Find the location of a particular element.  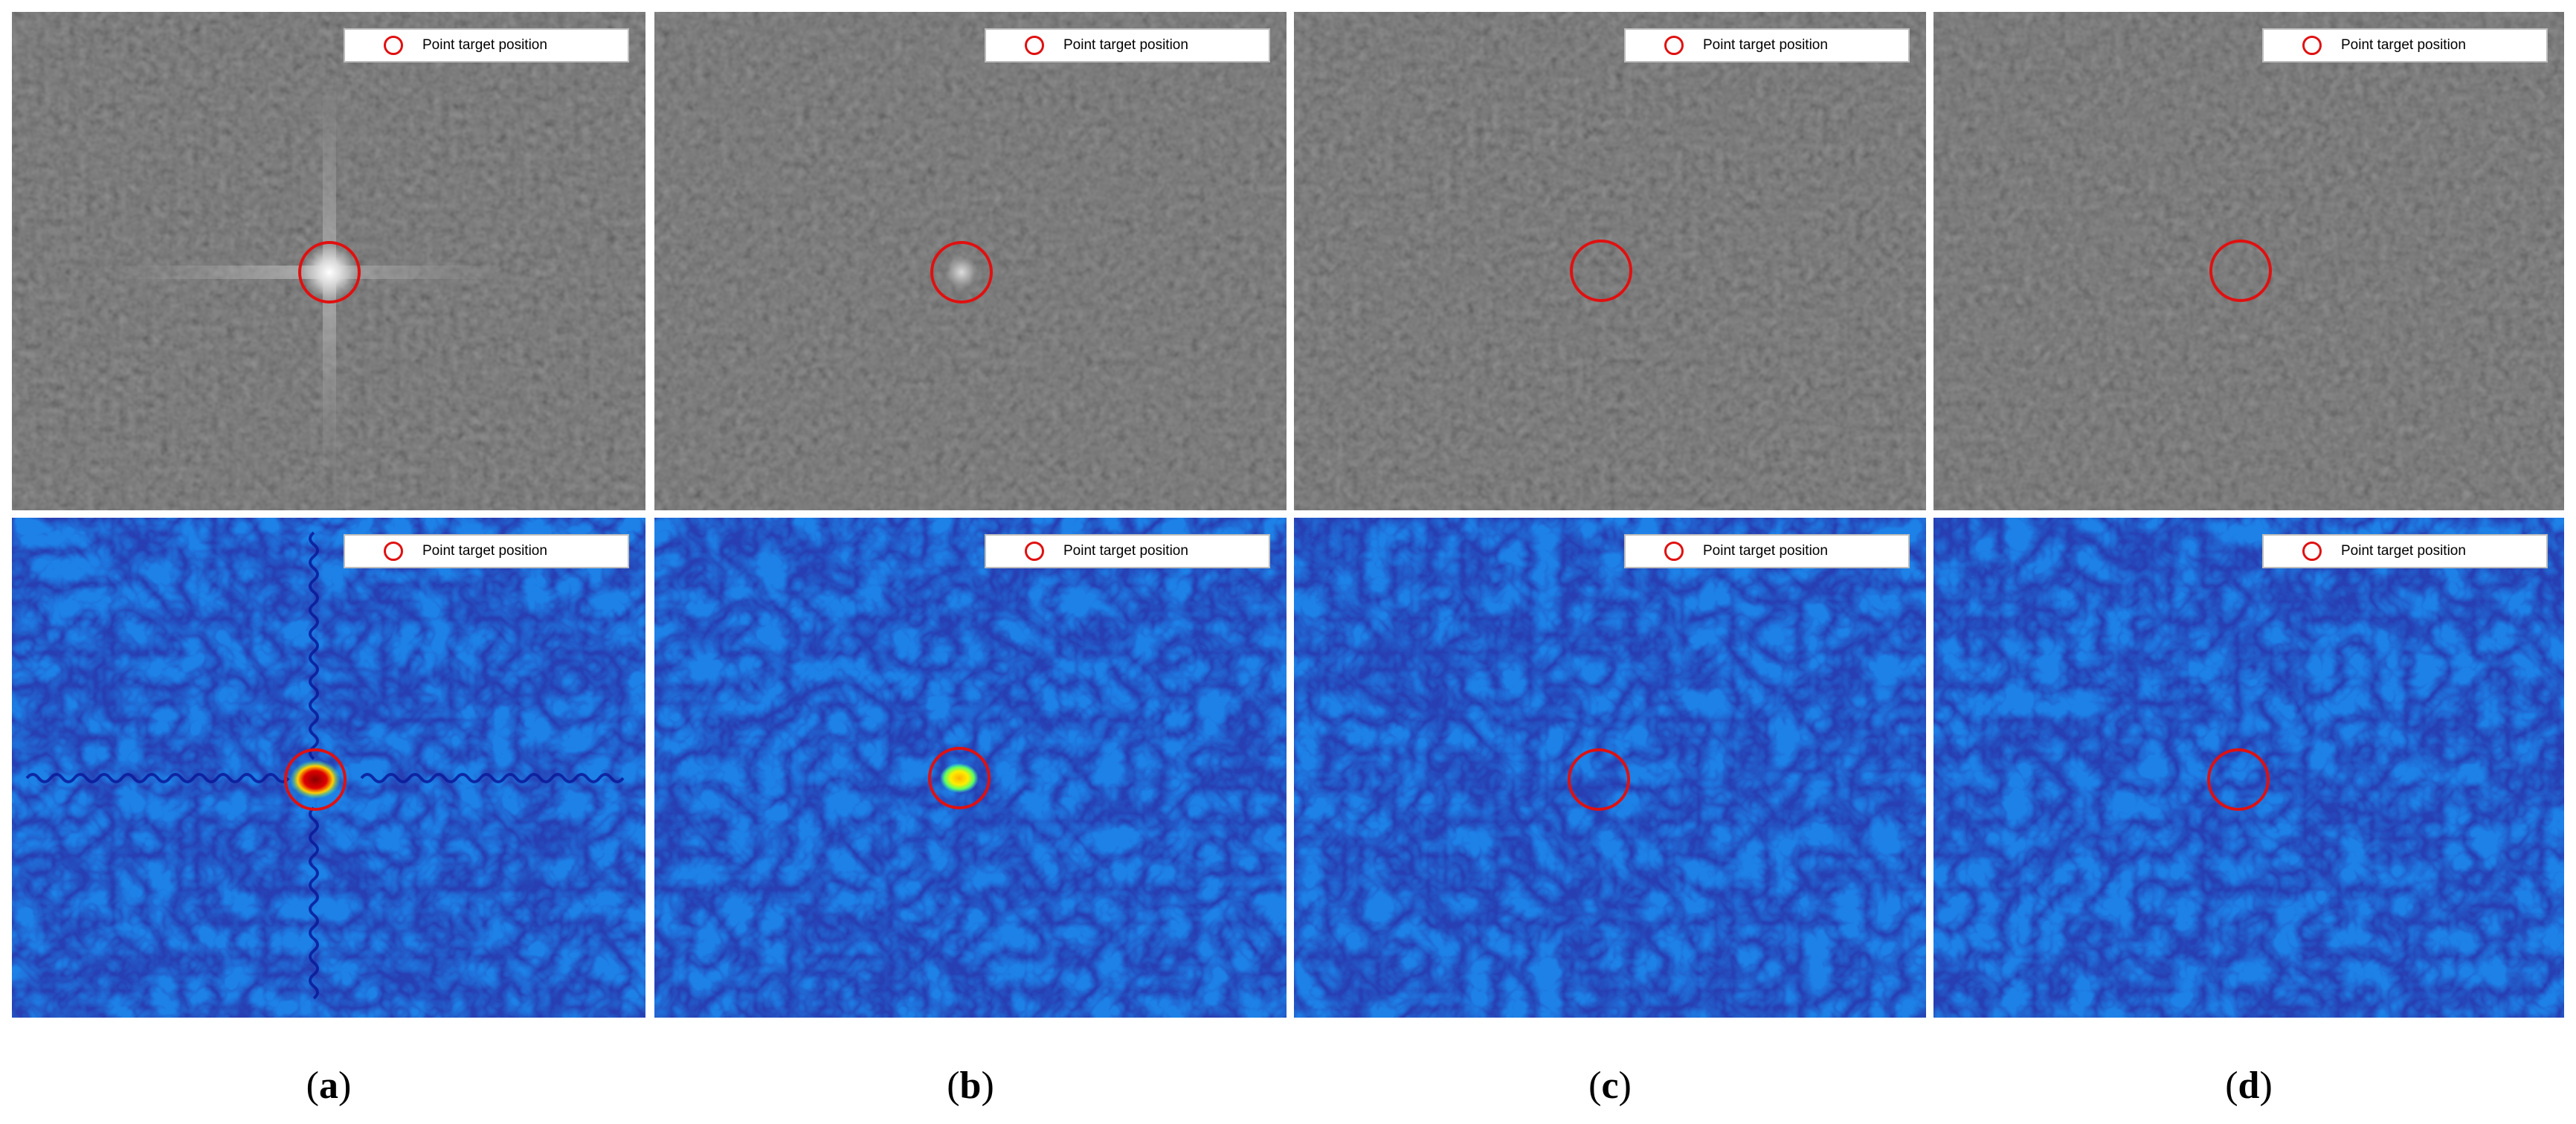

panel-jet-b: Point target position is located at coordinates (970, 768).